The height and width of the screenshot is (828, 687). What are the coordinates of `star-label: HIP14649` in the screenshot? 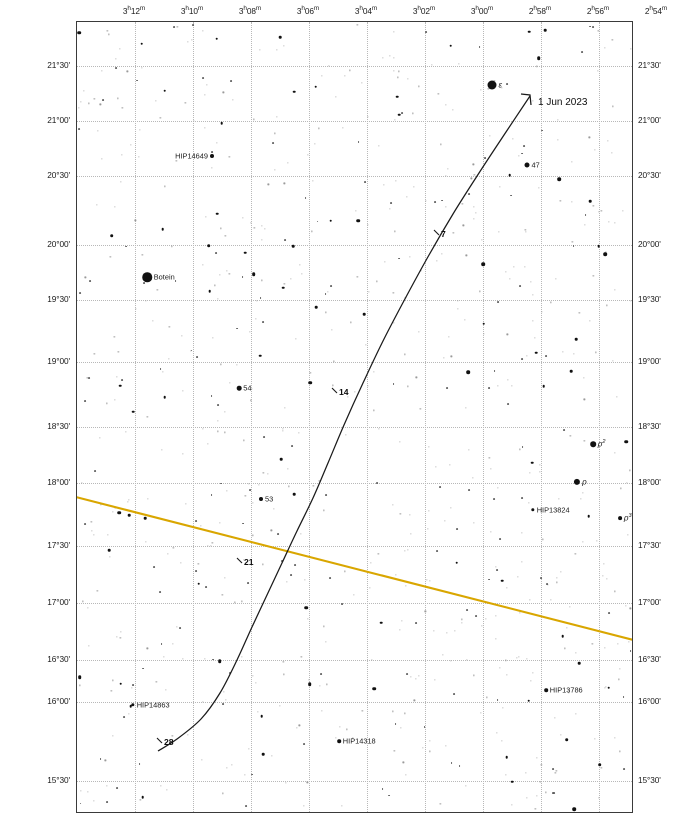 It's located at (191, 156).